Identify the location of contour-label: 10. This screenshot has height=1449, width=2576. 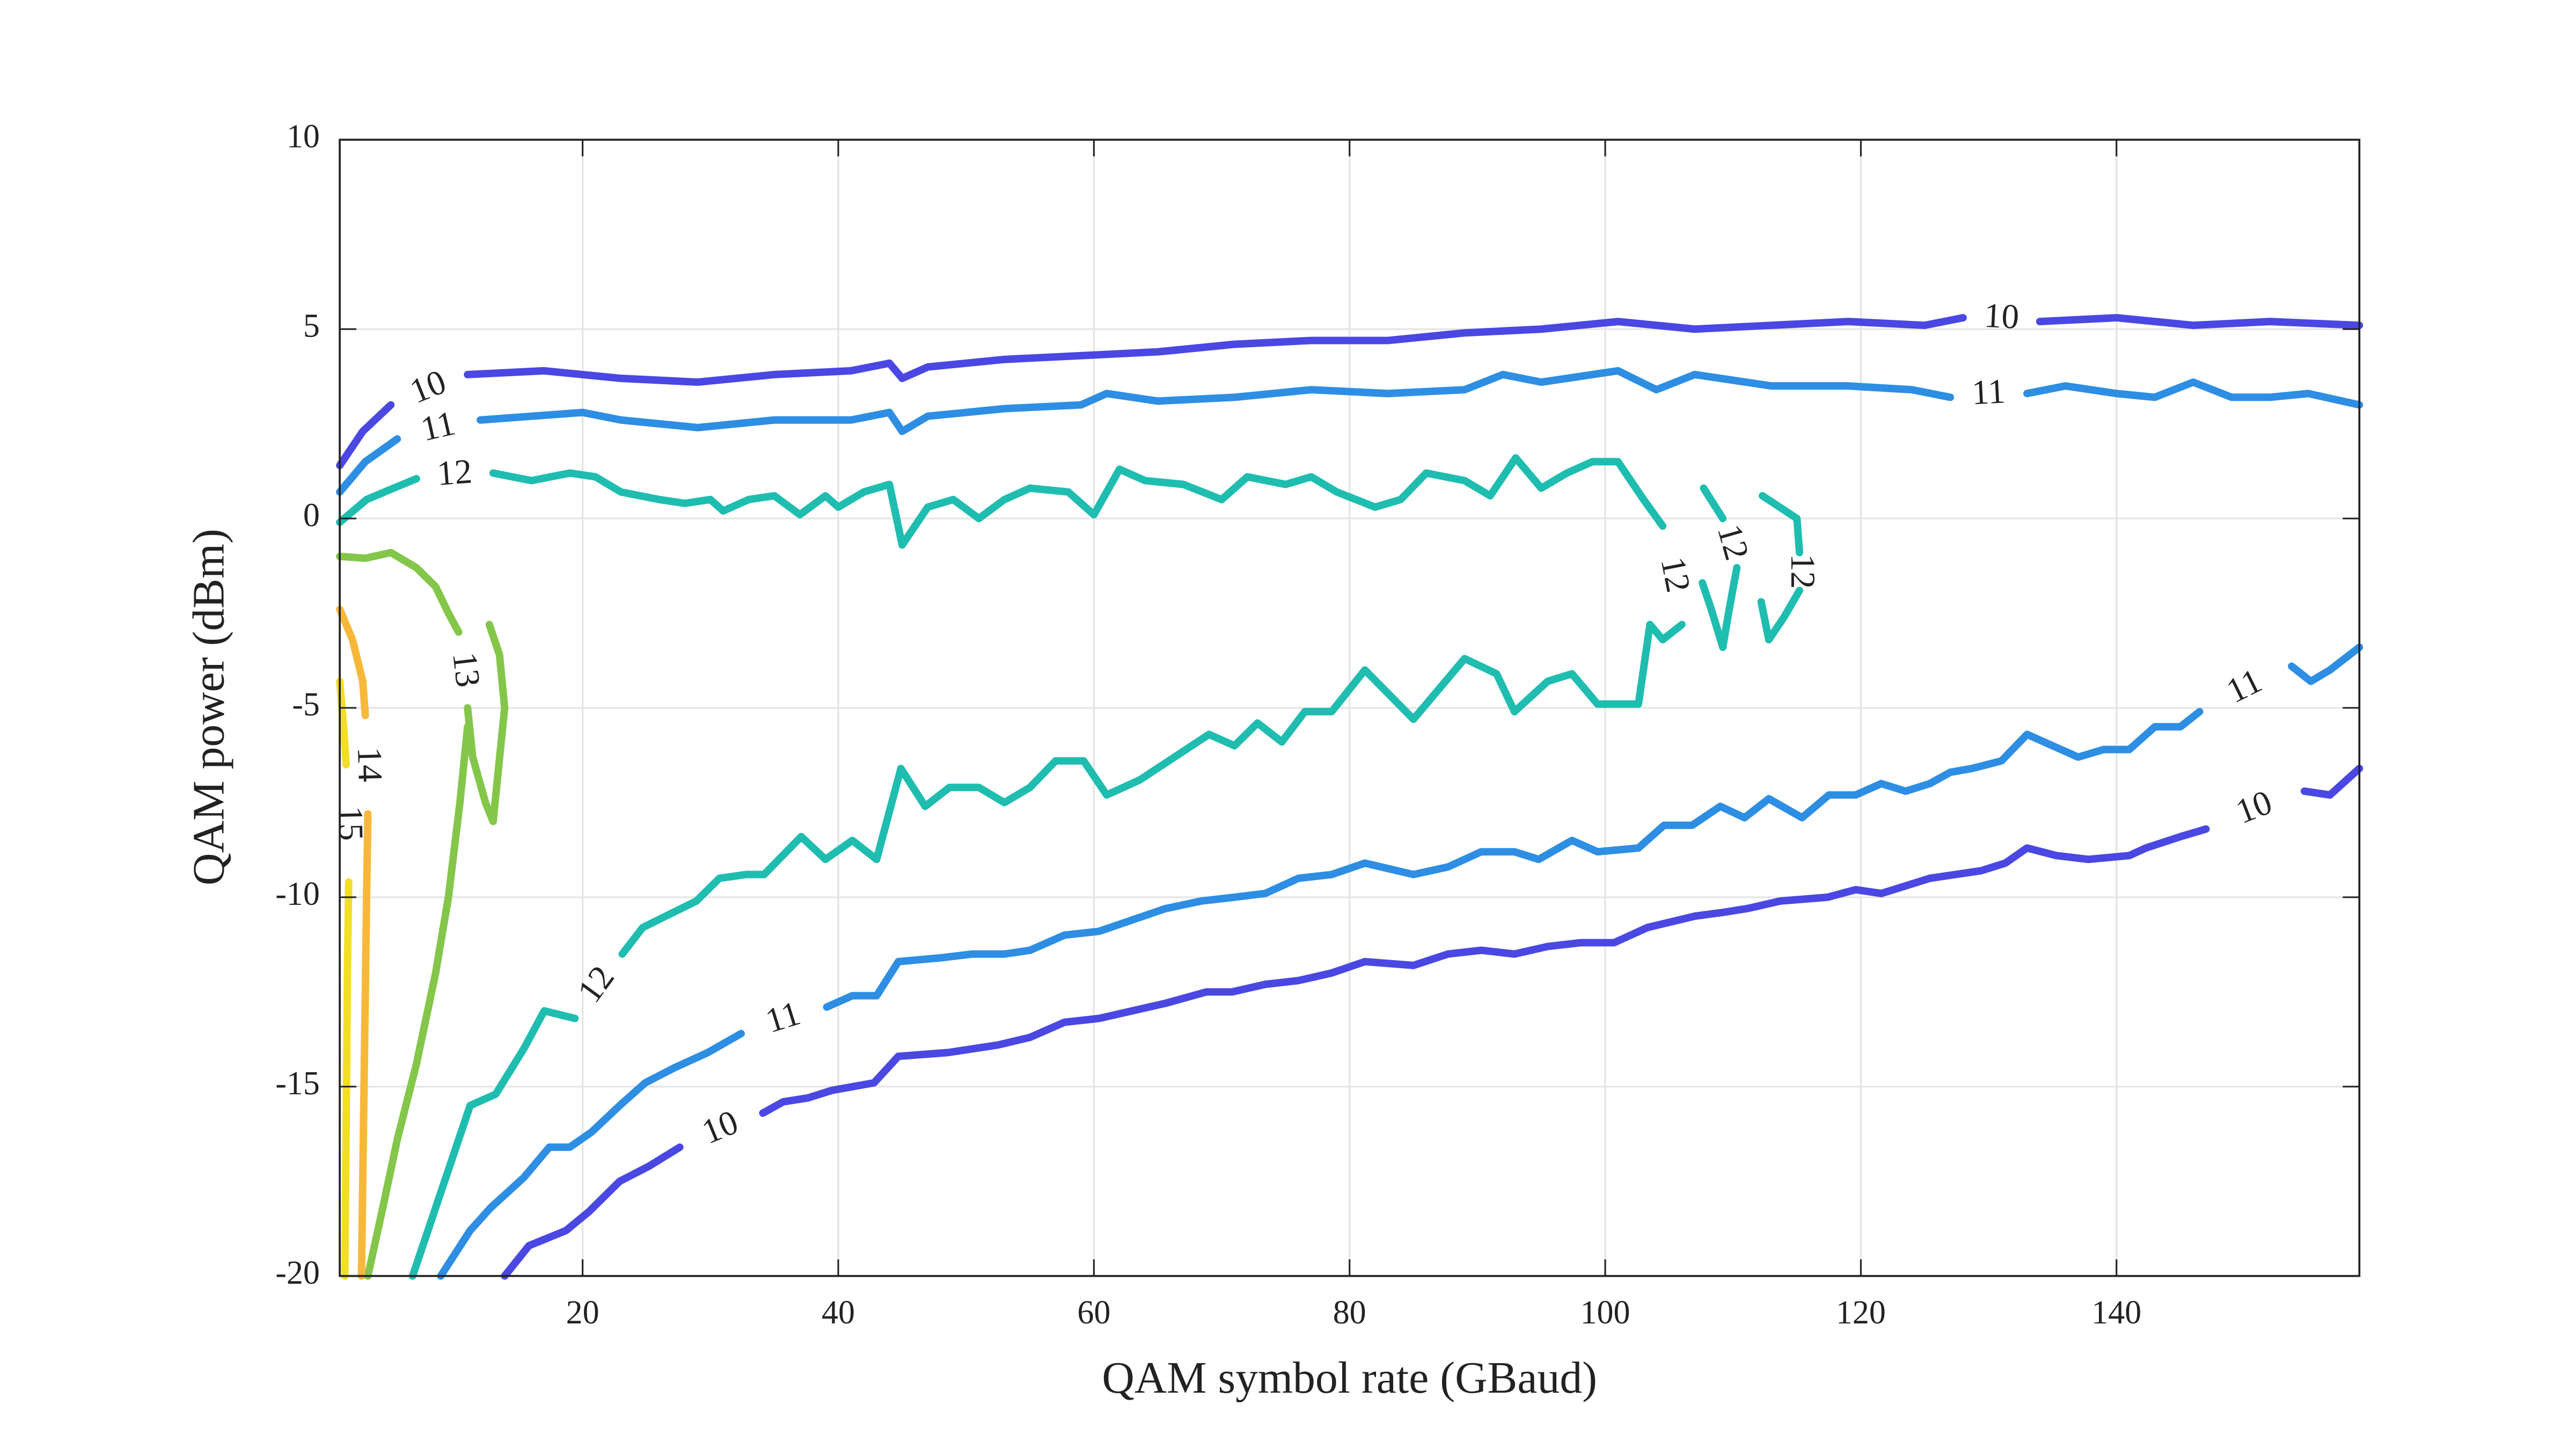
(2001, 316).